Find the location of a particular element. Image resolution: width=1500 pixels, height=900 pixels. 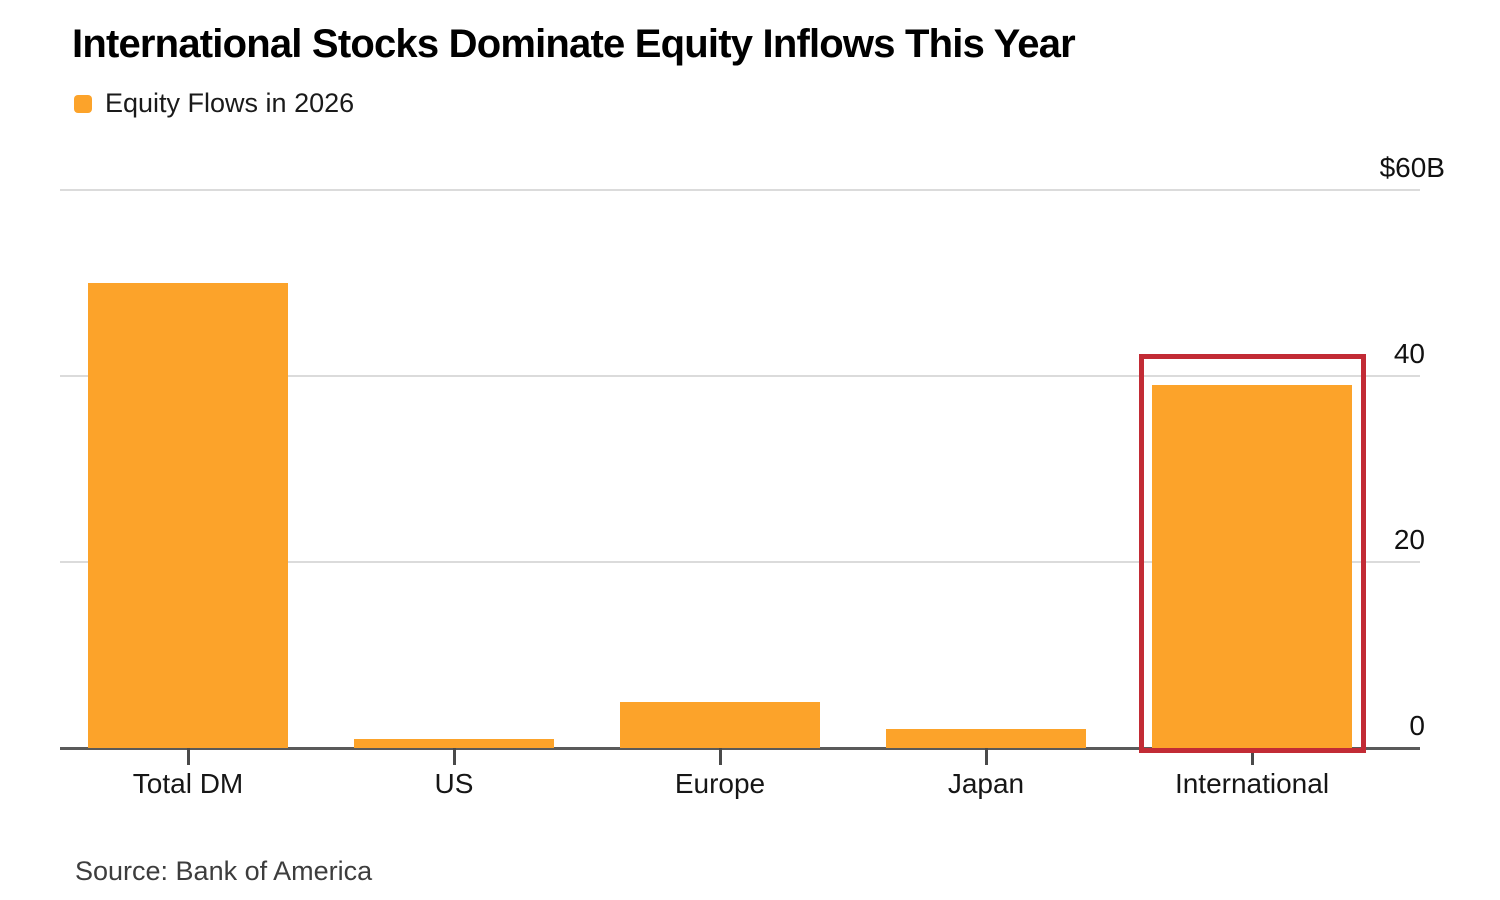

legend-swatch-icon is located at coordinates (83, 103).